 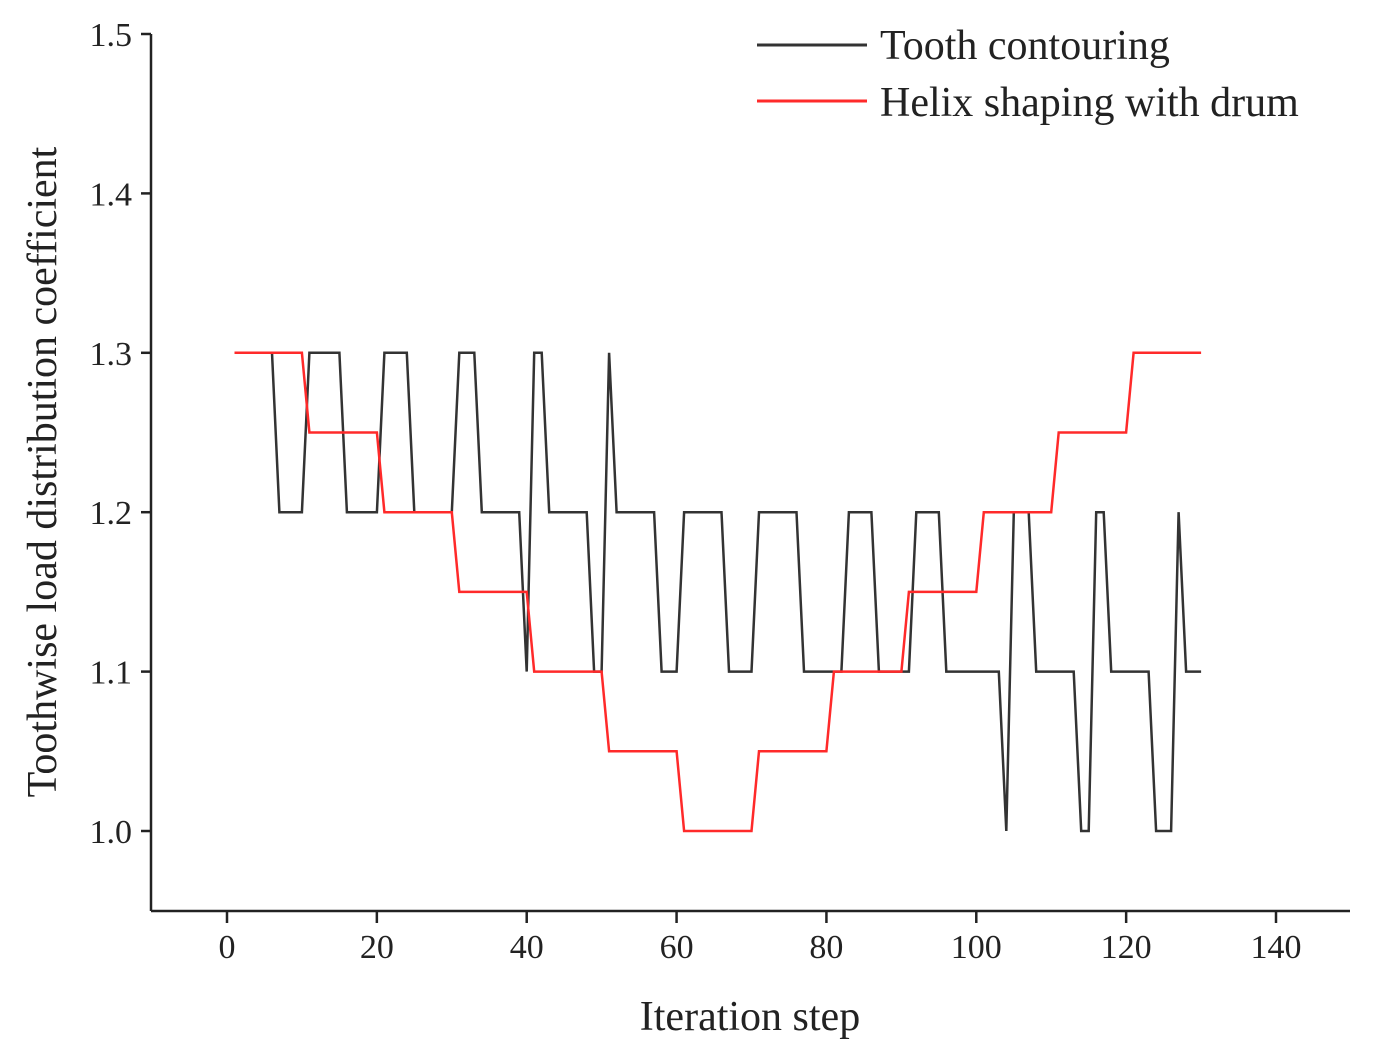 I want to click on x-tick-label: 100, so click(x=976, y=947).